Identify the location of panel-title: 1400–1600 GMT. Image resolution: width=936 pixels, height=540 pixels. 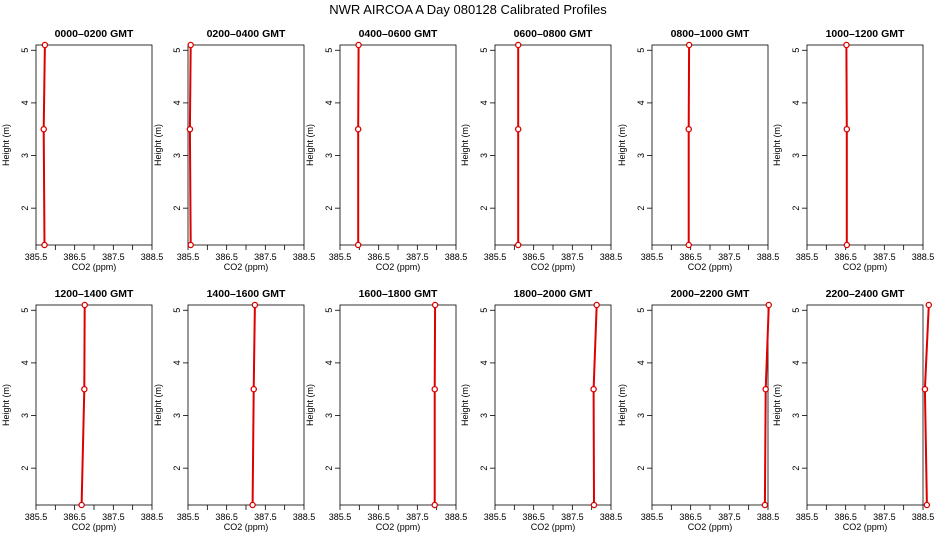
(246, 294).